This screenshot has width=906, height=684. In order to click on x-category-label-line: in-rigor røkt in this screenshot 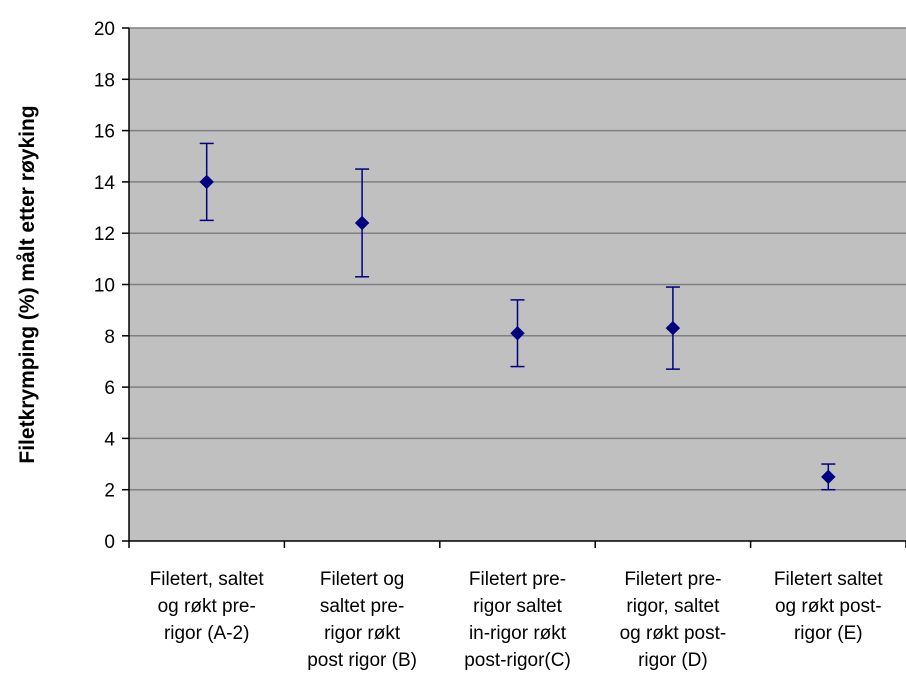, I will do `click(518, 633)`.